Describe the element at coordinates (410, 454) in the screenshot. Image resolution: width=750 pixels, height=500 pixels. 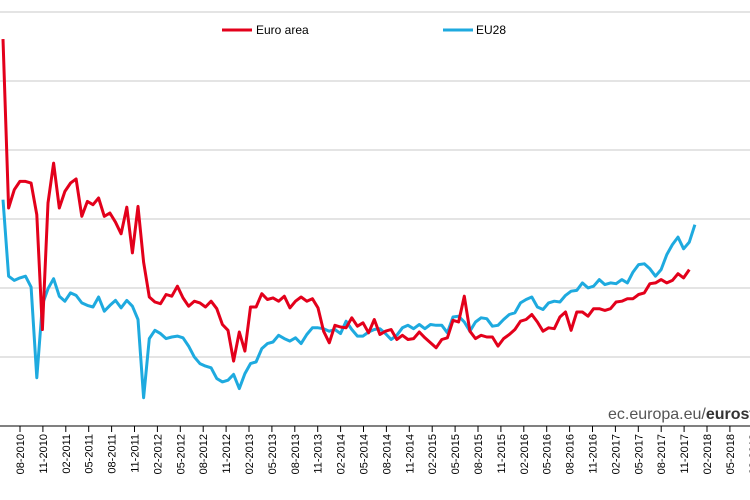
I see `x-tick-label: 11-2014` at that location.